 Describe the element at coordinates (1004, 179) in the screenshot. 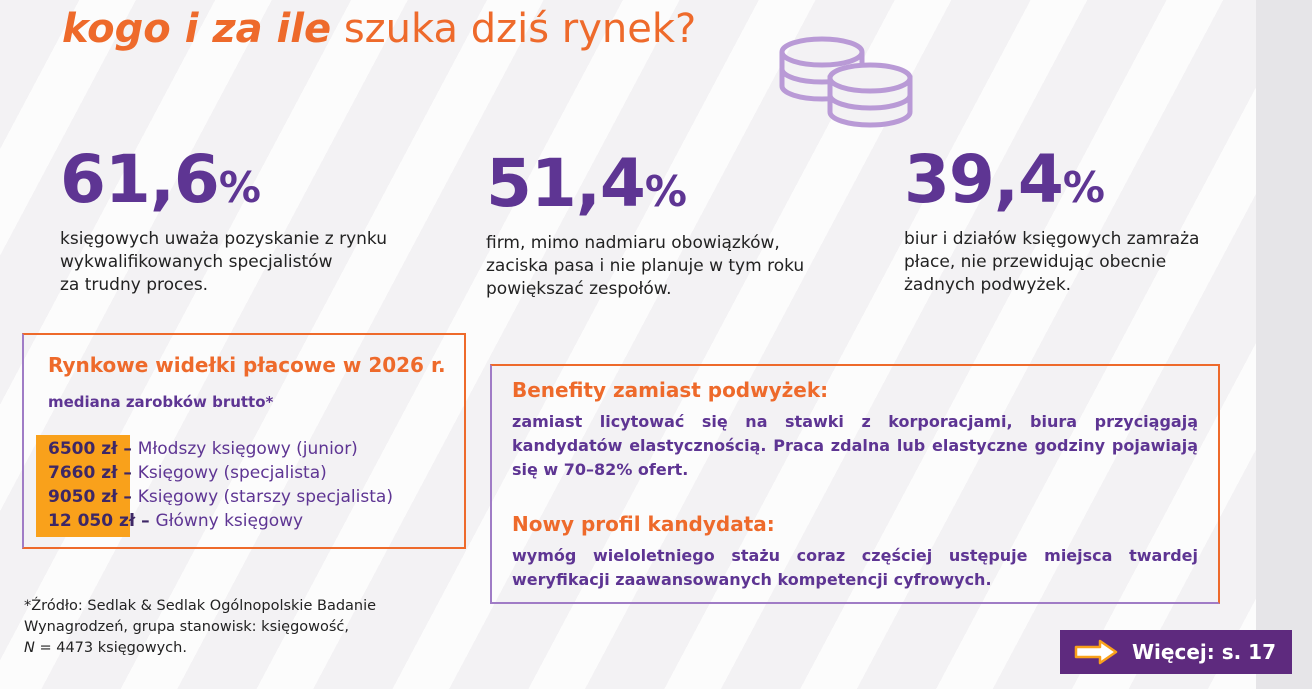

I see `stat-3-value: 39,4%` at that location.